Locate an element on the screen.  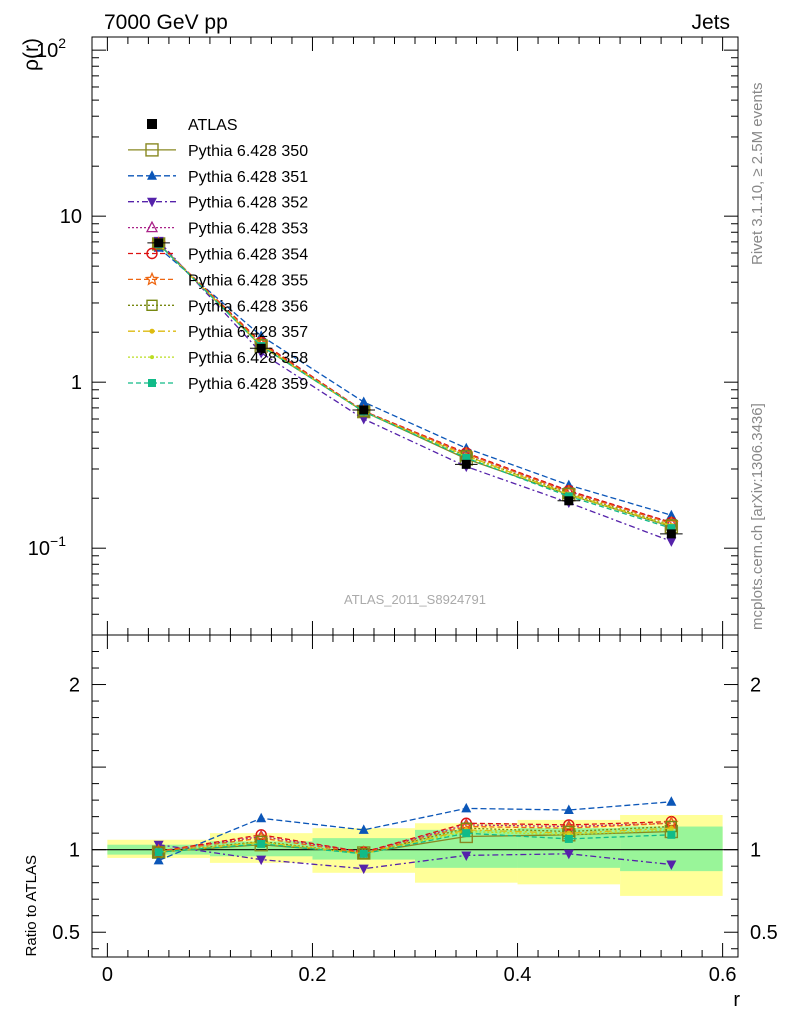
tick-base: 1 is located at coordinates (76, 383).